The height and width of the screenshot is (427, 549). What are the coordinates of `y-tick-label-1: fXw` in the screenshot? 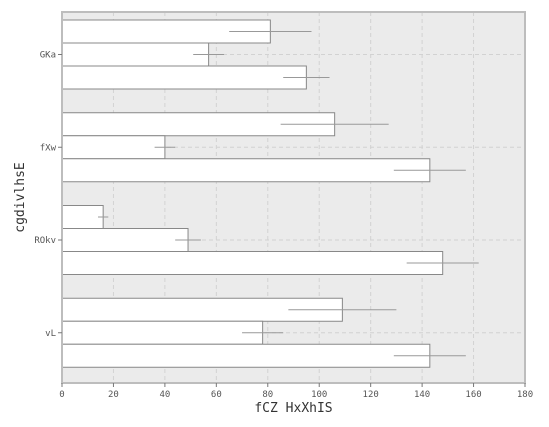 It's located at (48, 148).